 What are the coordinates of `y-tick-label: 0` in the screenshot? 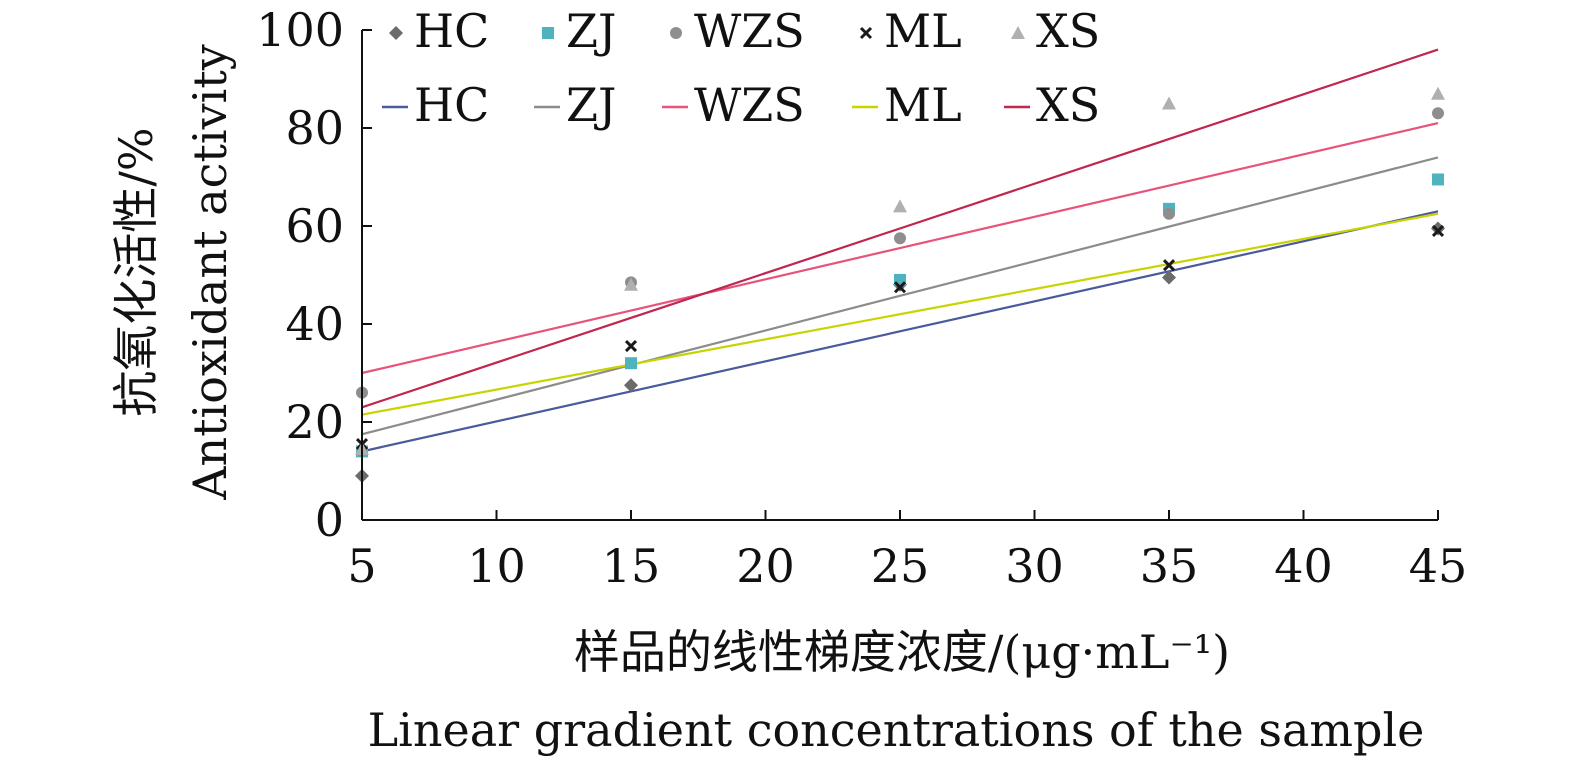 It's located at (329, 520).